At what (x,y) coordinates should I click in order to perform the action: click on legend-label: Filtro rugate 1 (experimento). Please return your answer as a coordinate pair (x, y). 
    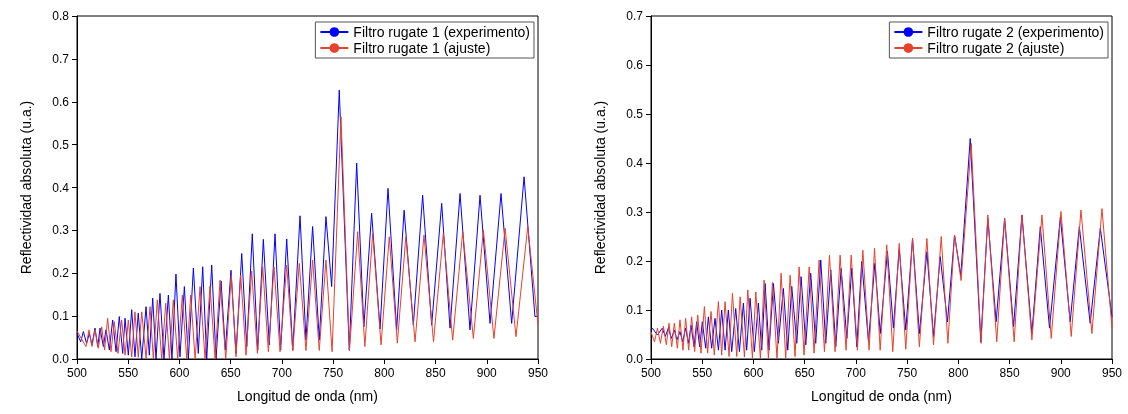
    Looking at the image, I should click on (442, 32).